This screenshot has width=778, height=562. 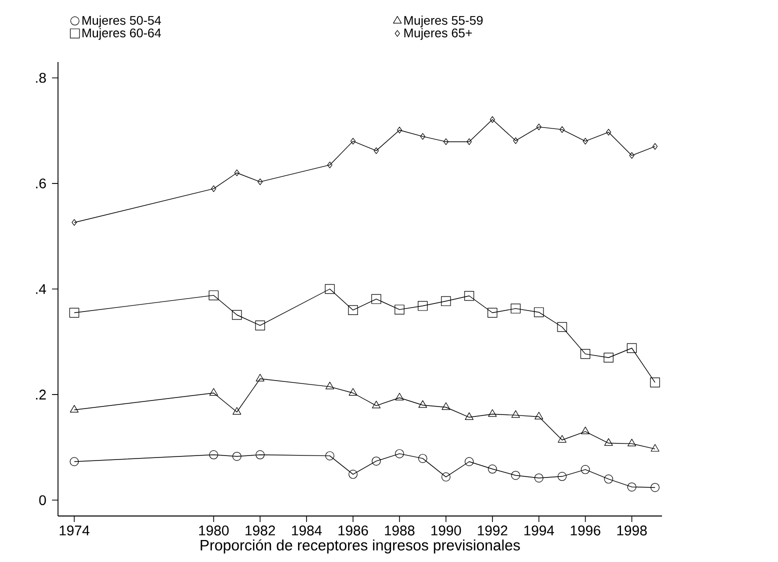 I want to click on y-tick-label: .8, so click(x=41, y=77).